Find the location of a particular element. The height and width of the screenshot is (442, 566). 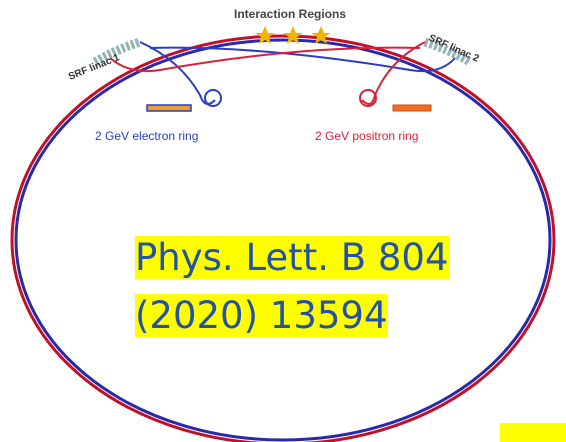

citation-text: Phys. Lett. B 804 is located at coordinates (292, 257).